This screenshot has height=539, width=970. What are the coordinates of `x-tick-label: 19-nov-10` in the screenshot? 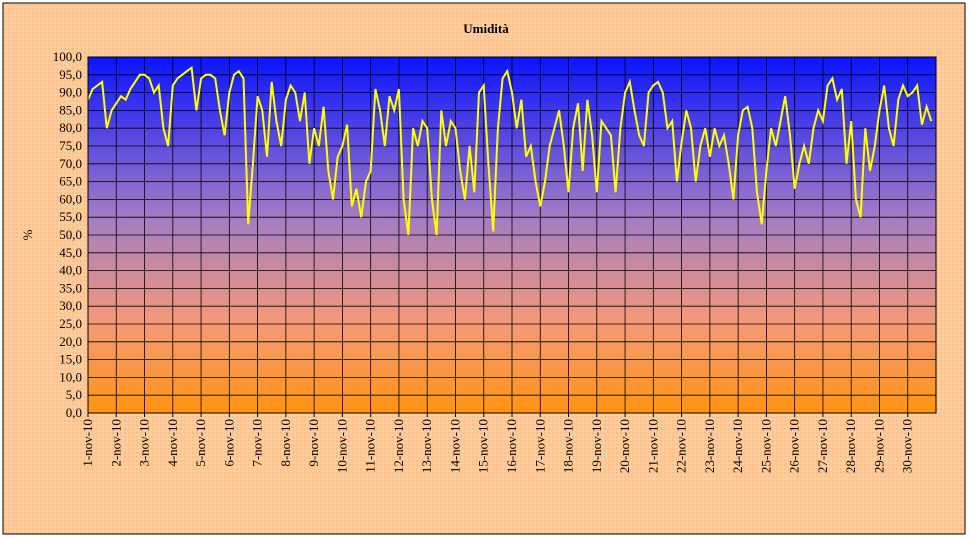 It's located at (596, 446).